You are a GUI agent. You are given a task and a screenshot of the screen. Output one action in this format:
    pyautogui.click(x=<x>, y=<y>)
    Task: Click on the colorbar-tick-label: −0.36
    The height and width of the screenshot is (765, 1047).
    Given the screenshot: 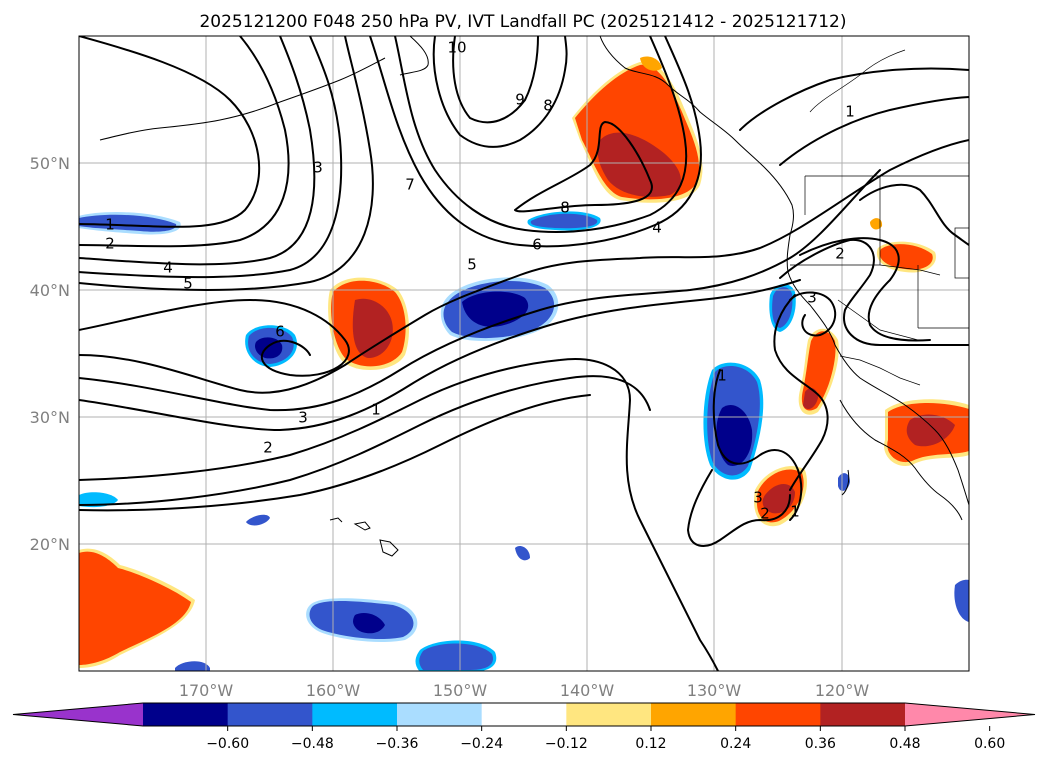 What is the action you would take?
    pyautogui.click(x=397, y=744)
    